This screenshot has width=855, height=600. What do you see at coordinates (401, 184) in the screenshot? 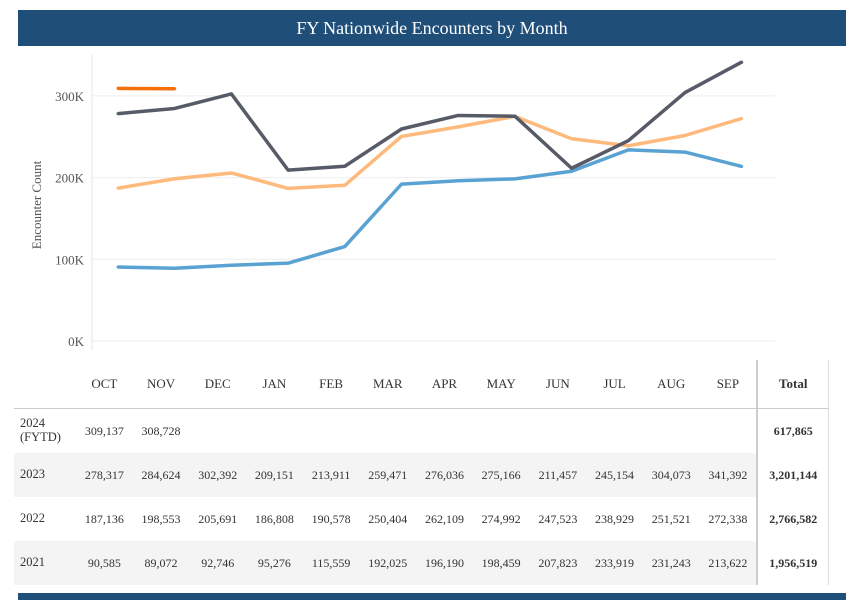
I see `data-point-2021-MAR` at bounding box center [401, 184].